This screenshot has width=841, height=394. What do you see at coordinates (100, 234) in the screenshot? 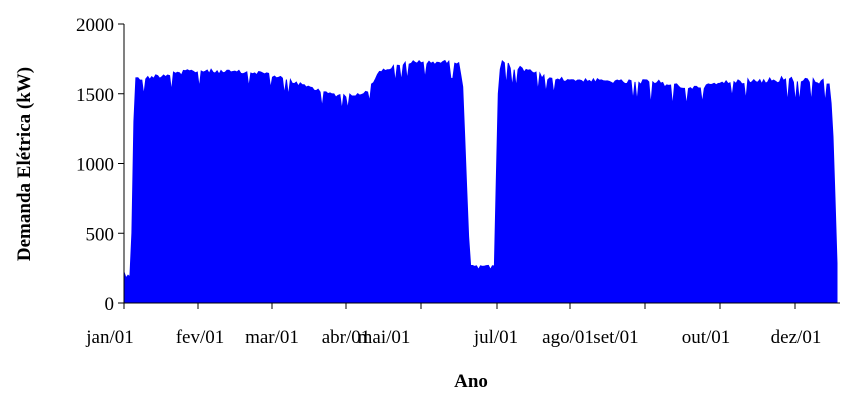
I see `y-tick-label: 500` at bounding box center [100, 234].